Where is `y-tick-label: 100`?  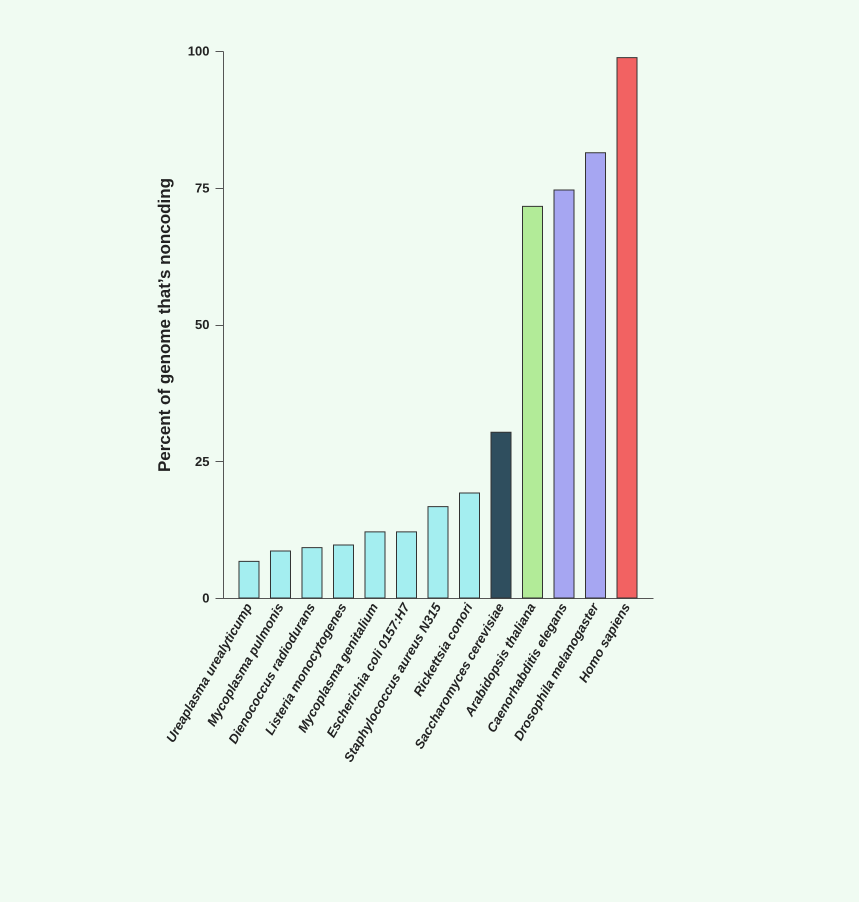 y-tick-label: 100 is located at coordinates (199, 51).